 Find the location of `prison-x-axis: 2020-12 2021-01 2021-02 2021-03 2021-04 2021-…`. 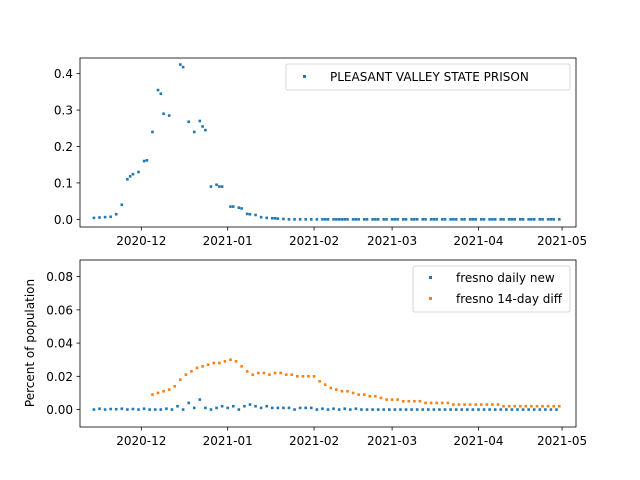

prison-x-axis: 2020-12 2021-01 2021-02 2021-03 2021-04 2021-… is located at coordinates (351, 237).